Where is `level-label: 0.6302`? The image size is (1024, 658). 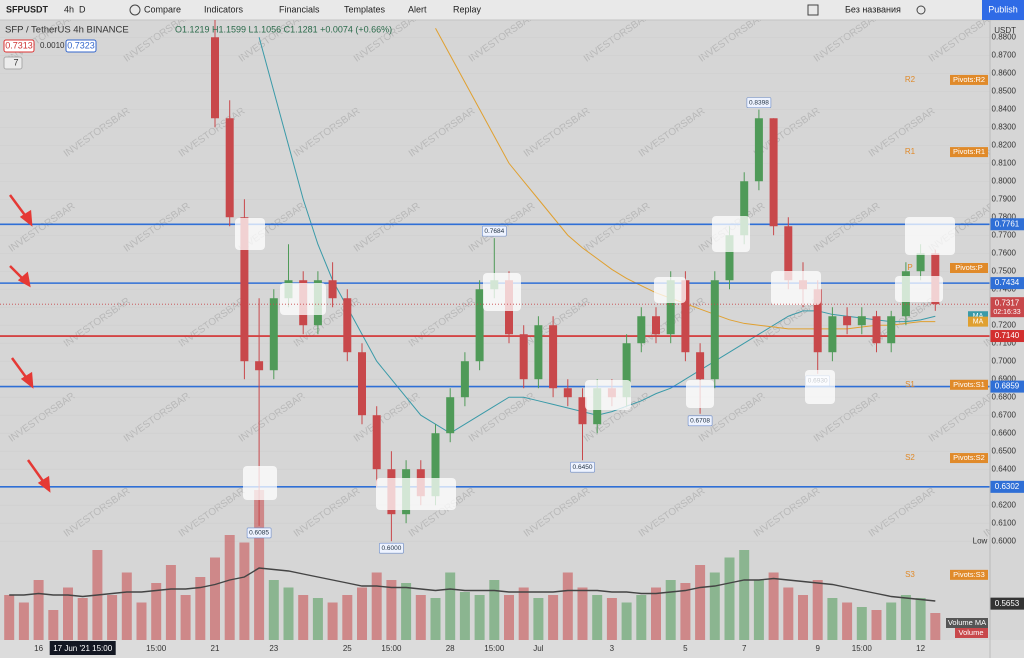 level-label: 0.6302 is located at coordinates (1007, 486).